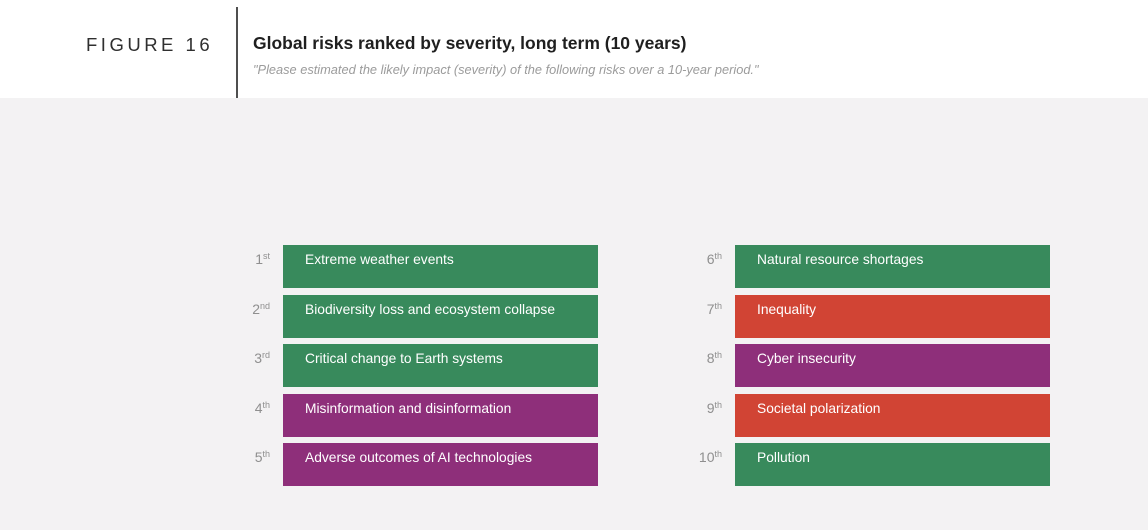 The height and width of the screenshot is (530, 1148). What do you see at coordinates (783, 457) in the screenshot?
I see `risk-bar-label: Pollution` at bounding box center [783, 457].